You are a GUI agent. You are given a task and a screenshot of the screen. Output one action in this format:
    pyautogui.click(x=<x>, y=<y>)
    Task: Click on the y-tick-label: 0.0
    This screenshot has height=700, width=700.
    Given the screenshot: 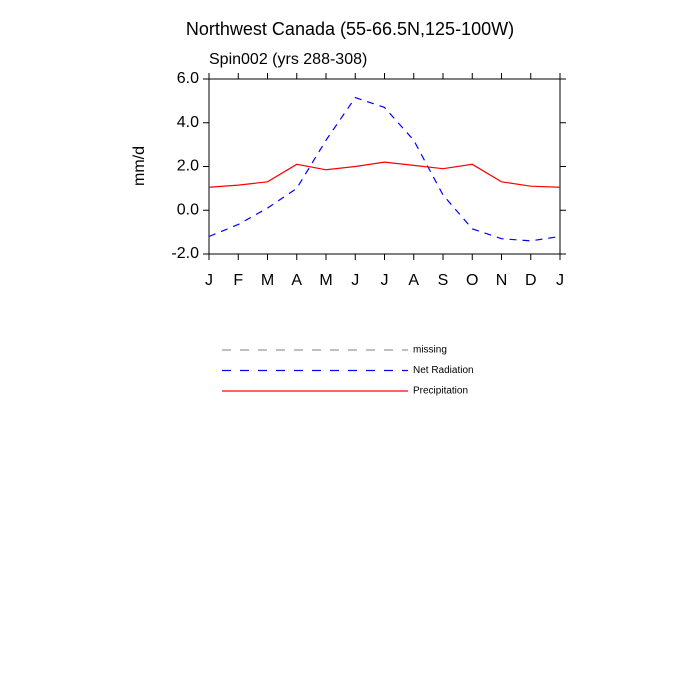 What is the action you would take?
    pyautogui.click(x=188, y=209)
    